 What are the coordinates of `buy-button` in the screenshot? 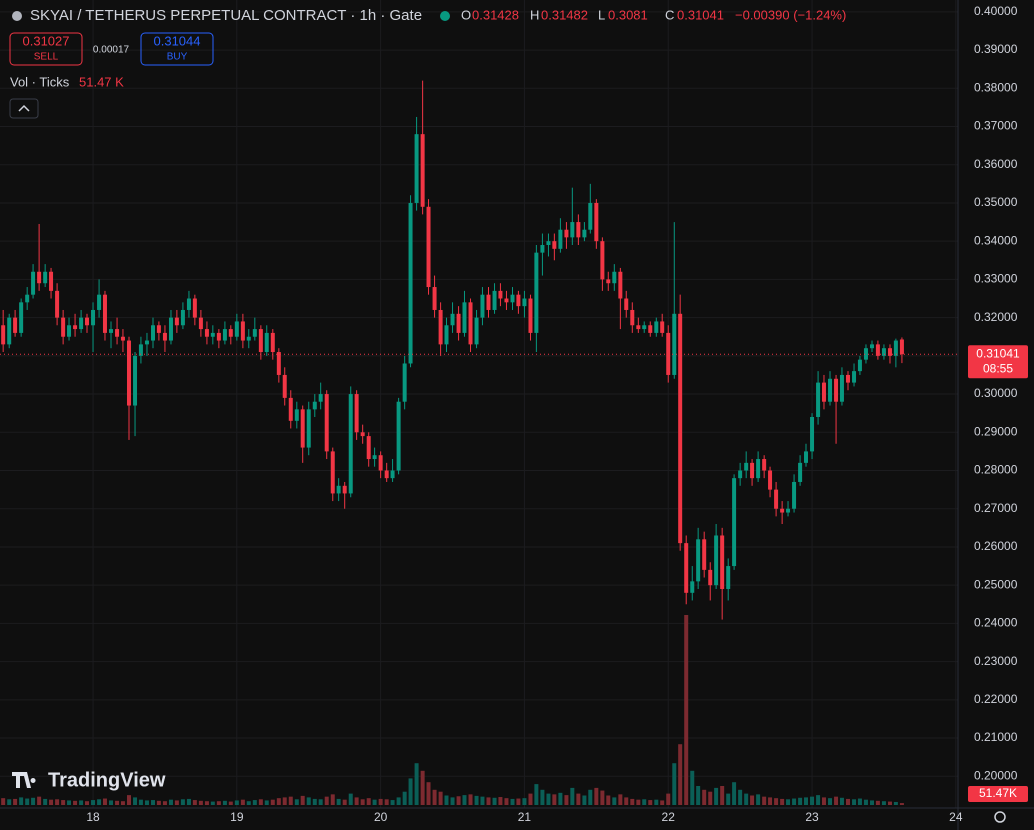 It's located at (177, 49).